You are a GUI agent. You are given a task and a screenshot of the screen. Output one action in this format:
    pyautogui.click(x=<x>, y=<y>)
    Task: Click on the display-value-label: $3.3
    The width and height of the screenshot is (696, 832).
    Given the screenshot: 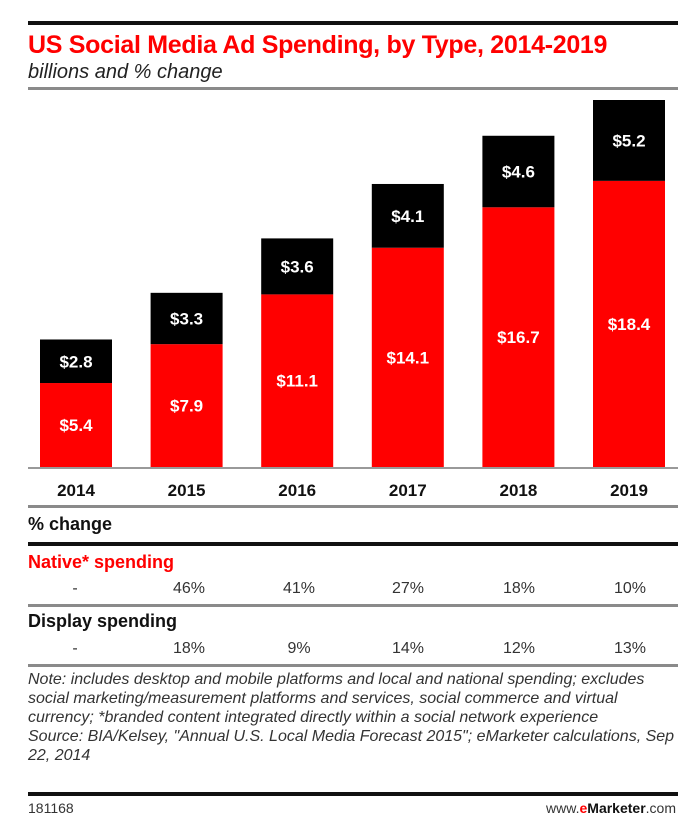 What is the action you would take?
    pyautogui.click(x=186, y=318)
    